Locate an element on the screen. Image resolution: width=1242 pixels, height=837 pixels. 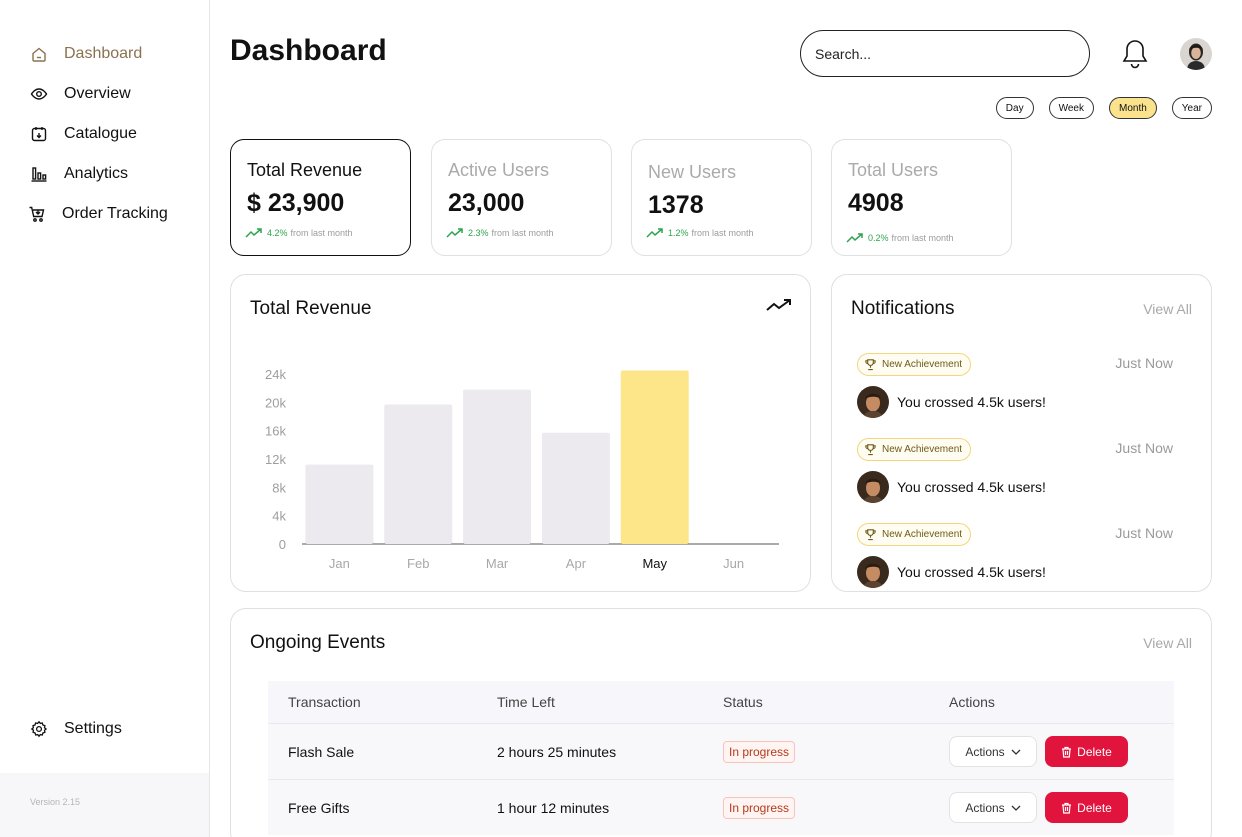
period-selector: Day Week Month Year is located at coordinates (1103, 108).